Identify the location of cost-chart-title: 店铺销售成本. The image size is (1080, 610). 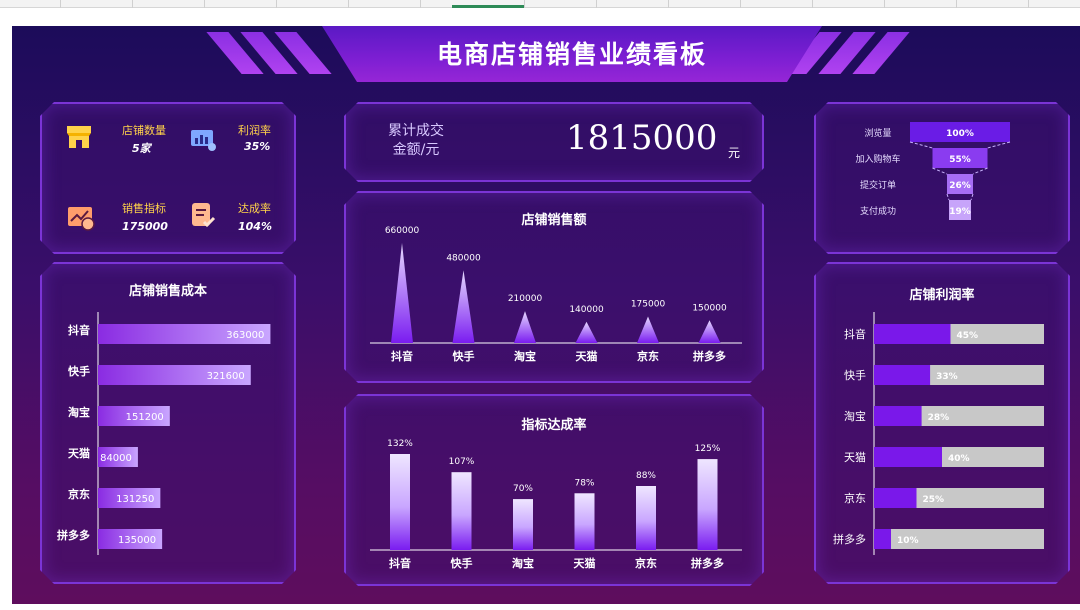
(167, 291).